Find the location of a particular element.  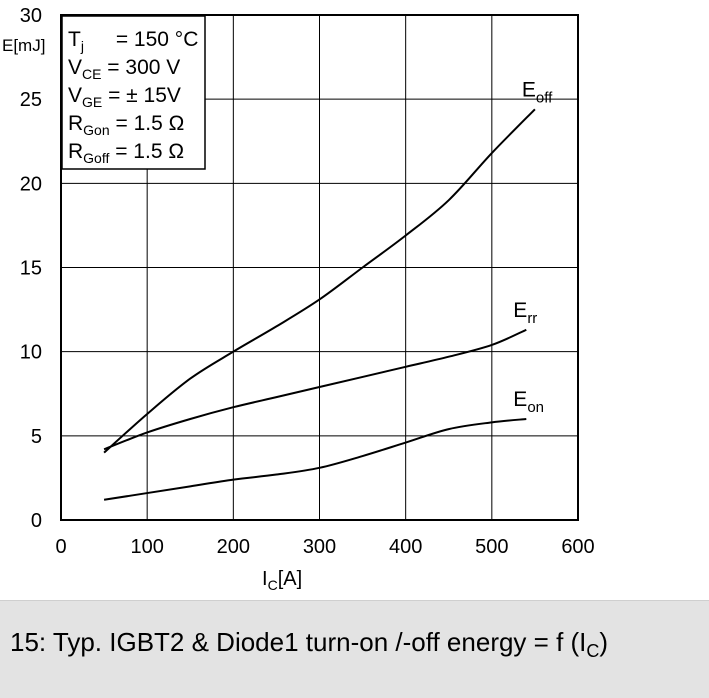

y-tick-labels: 0 5 10 15 20 25 30 is located at coordinates (31, 268).